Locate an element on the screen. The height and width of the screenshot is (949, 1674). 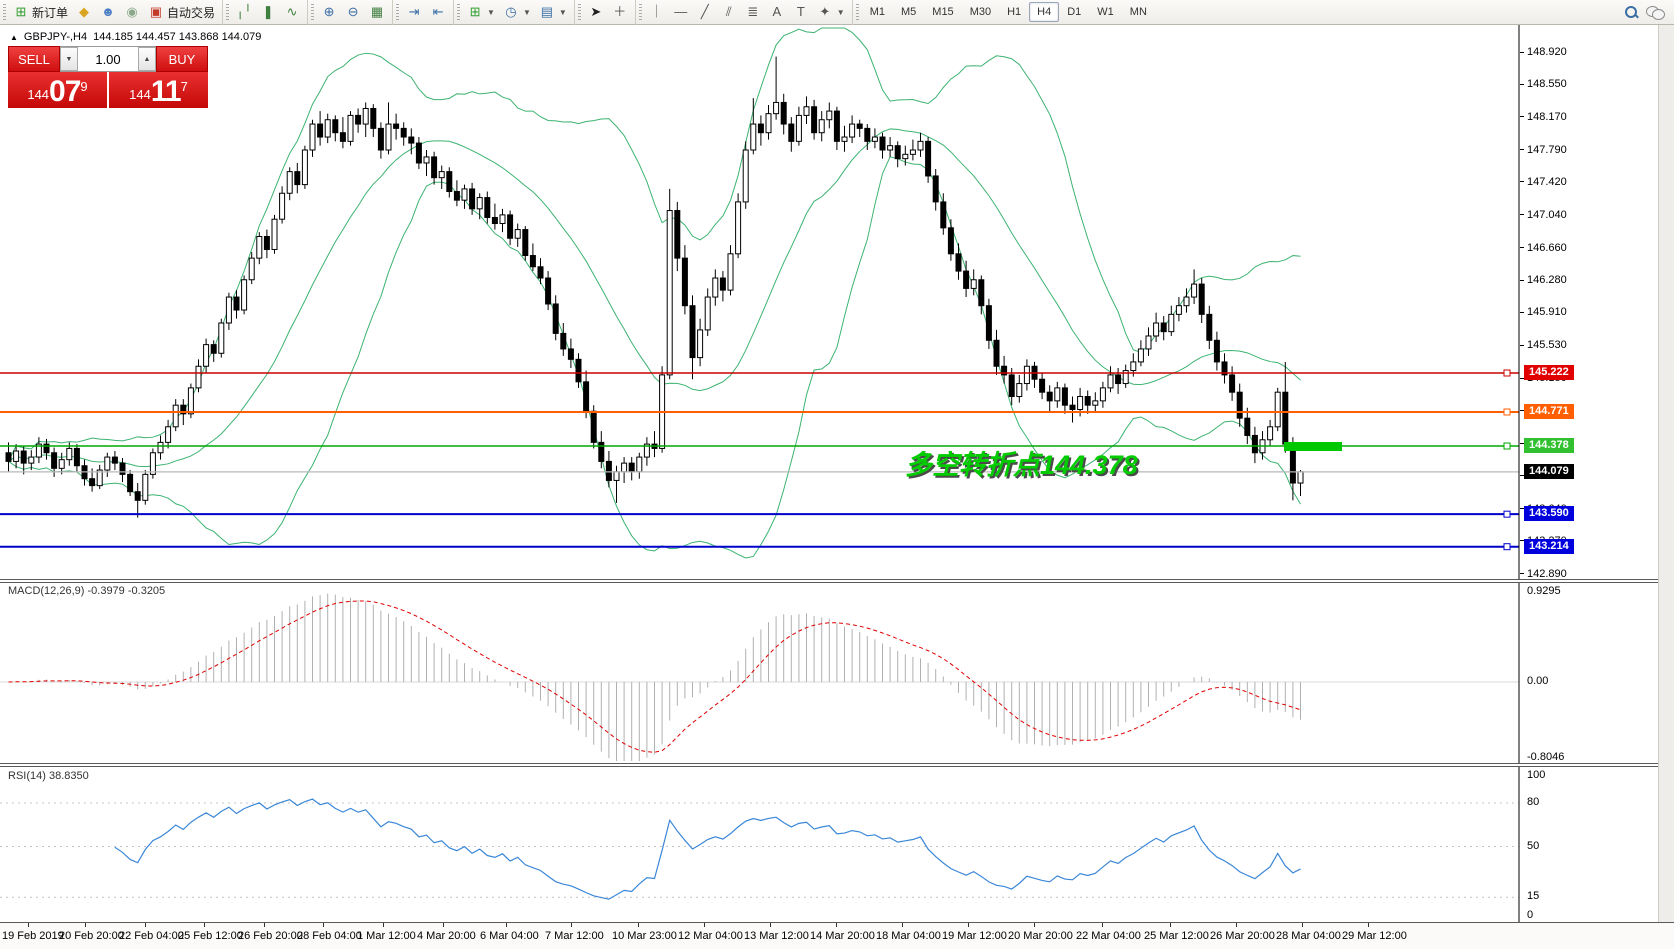
price-line-badge: 143.214 is located at coordinates (1549, 546).